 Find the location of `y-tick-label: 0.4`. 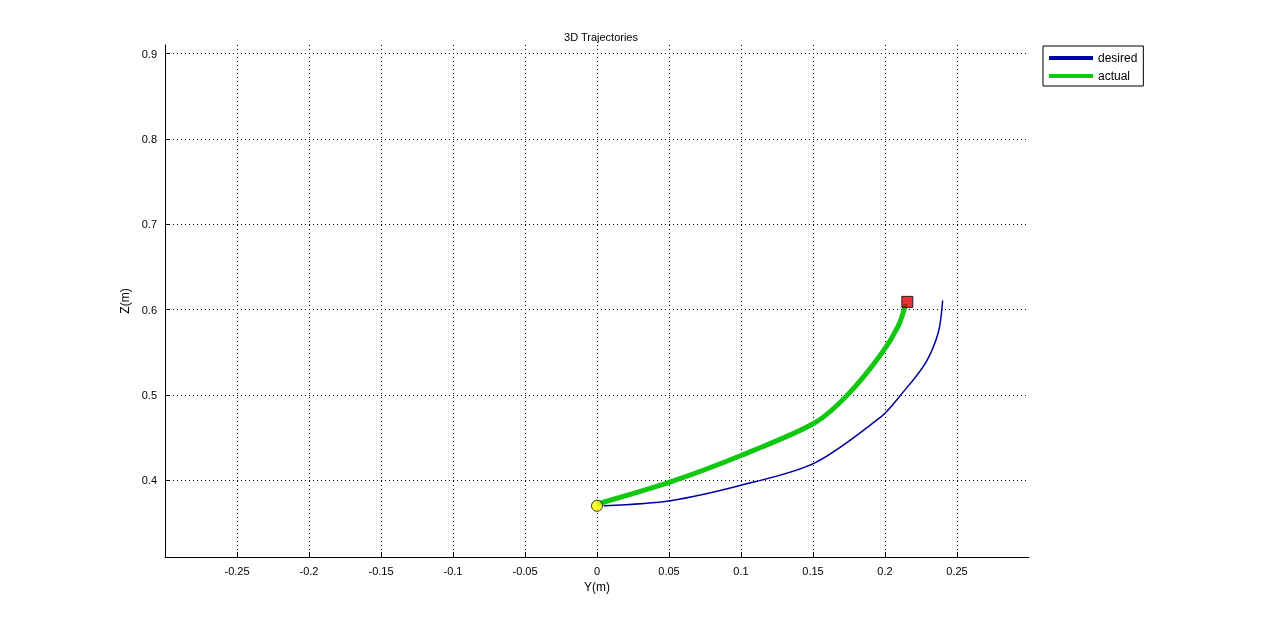

y-tick-label: 0.4 is located at coordinates (149, 480).